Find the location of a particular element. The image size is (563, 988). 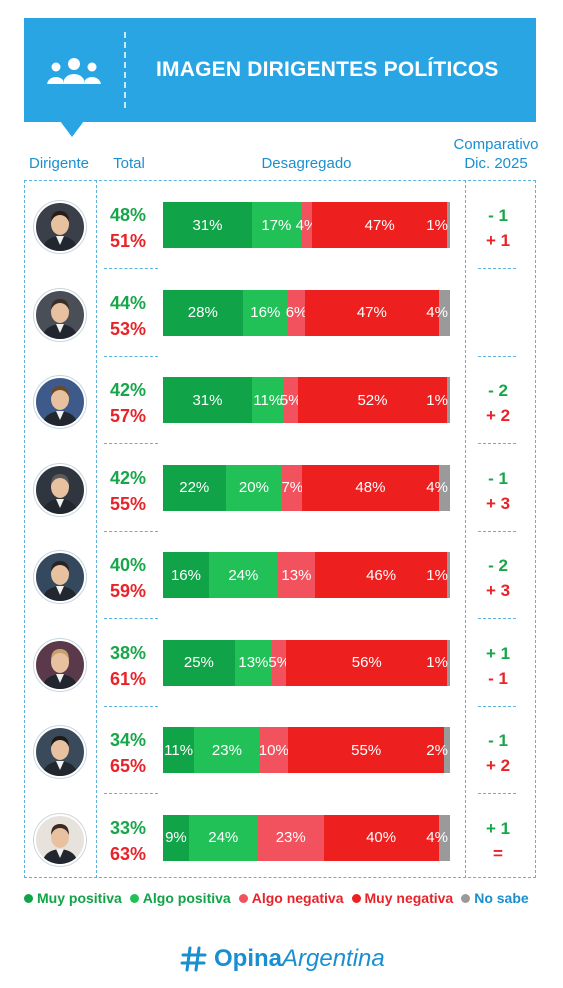

header-banner: IMAGEN DIRIGENTES POLÍTICOS is located at coordinates (280, 70).